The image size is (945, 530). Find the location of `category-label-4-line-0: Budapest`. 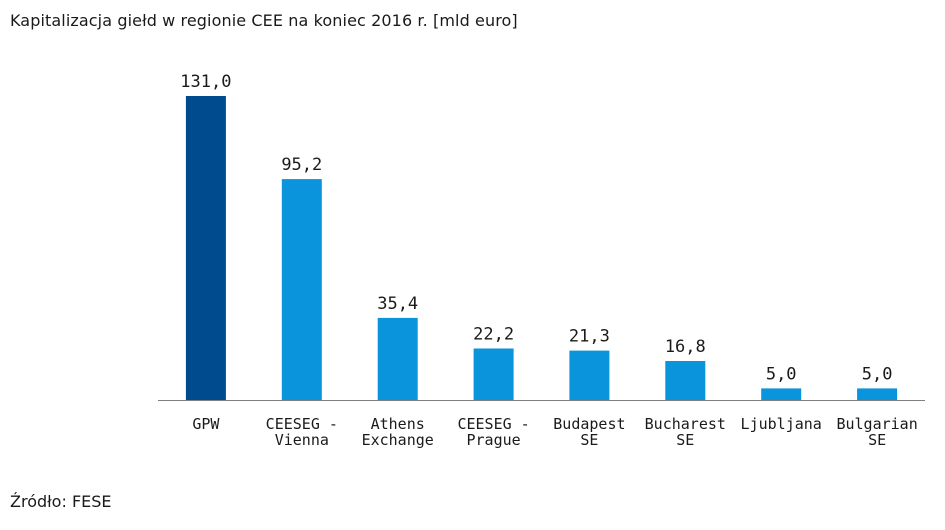

category-label-4-line-0: Budapest is located at coordinates (589, 424).